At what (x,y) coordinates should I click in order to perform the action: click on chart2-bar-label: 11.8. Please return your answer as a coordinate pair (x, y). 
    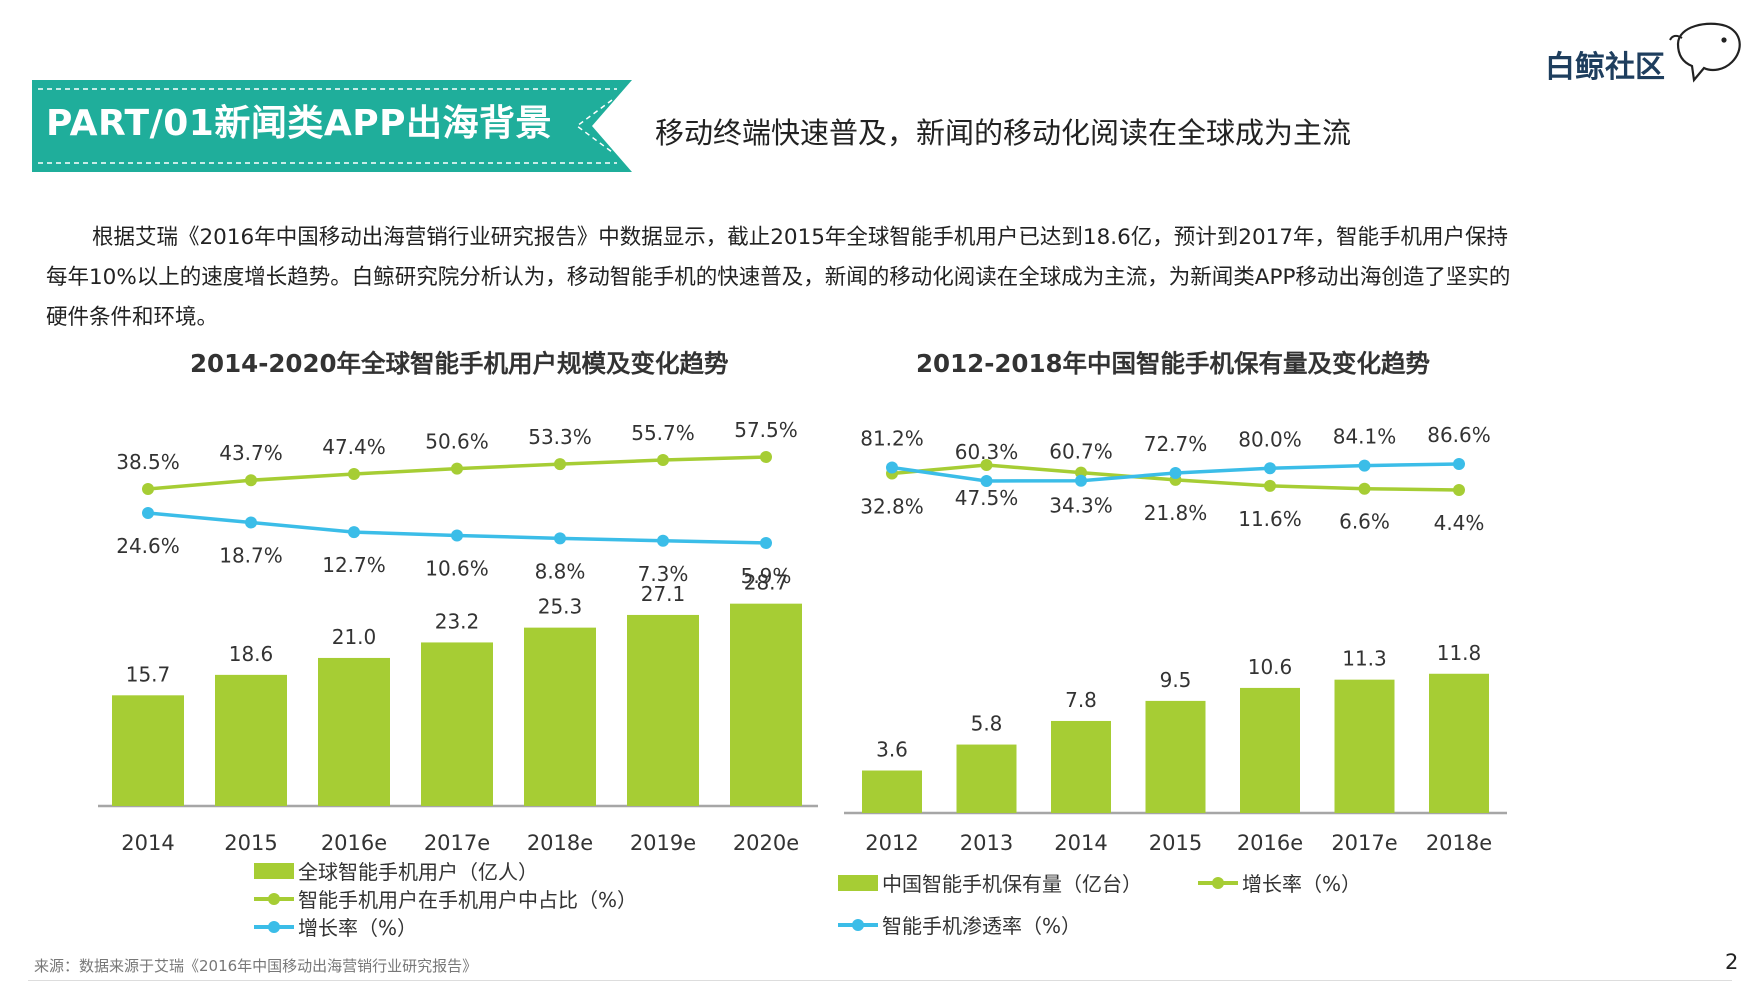
    Looking at the image, I should click on (1459, 653).